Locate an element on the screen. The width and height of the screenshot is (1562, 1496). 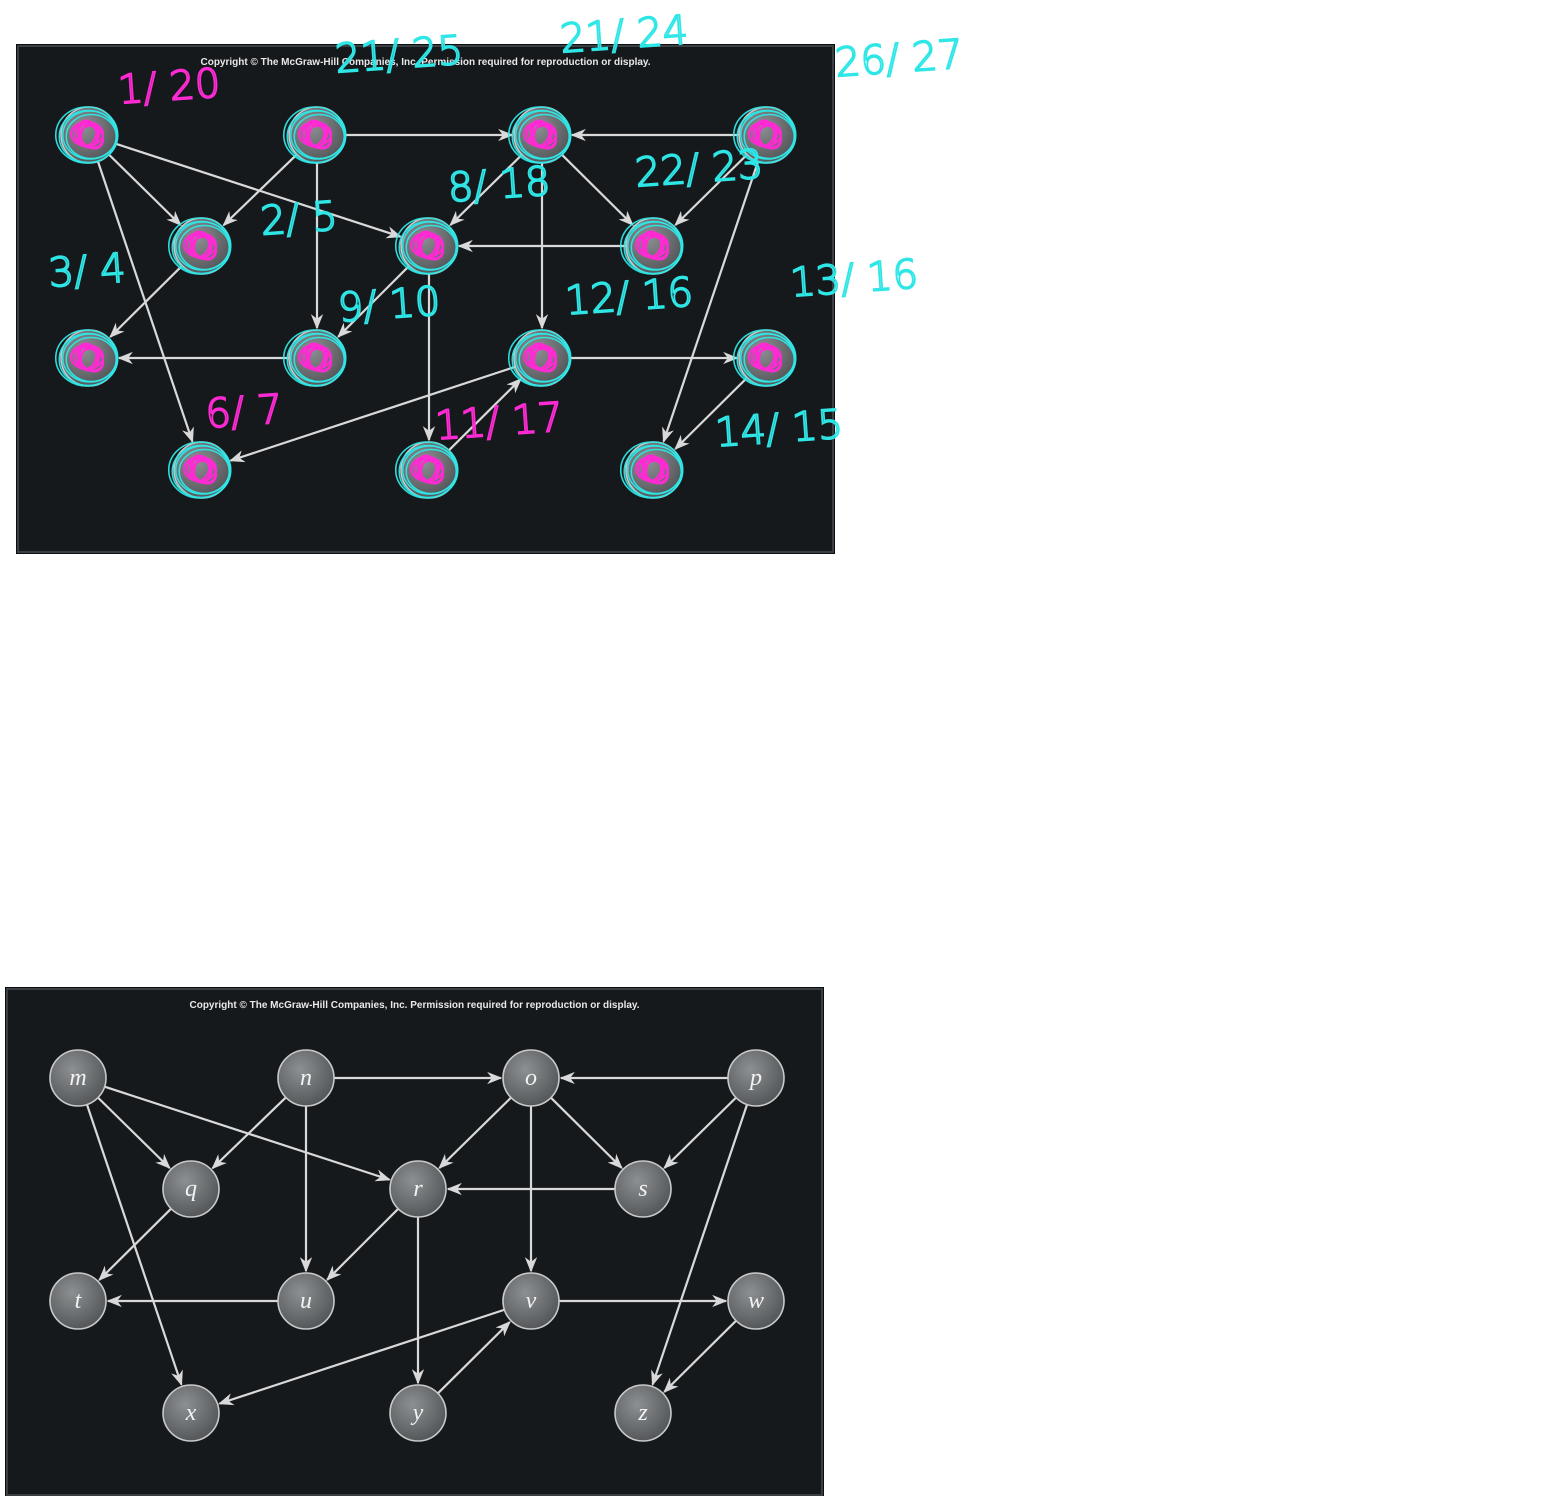
node-label-r: r is located at coordinates (418, 1189).